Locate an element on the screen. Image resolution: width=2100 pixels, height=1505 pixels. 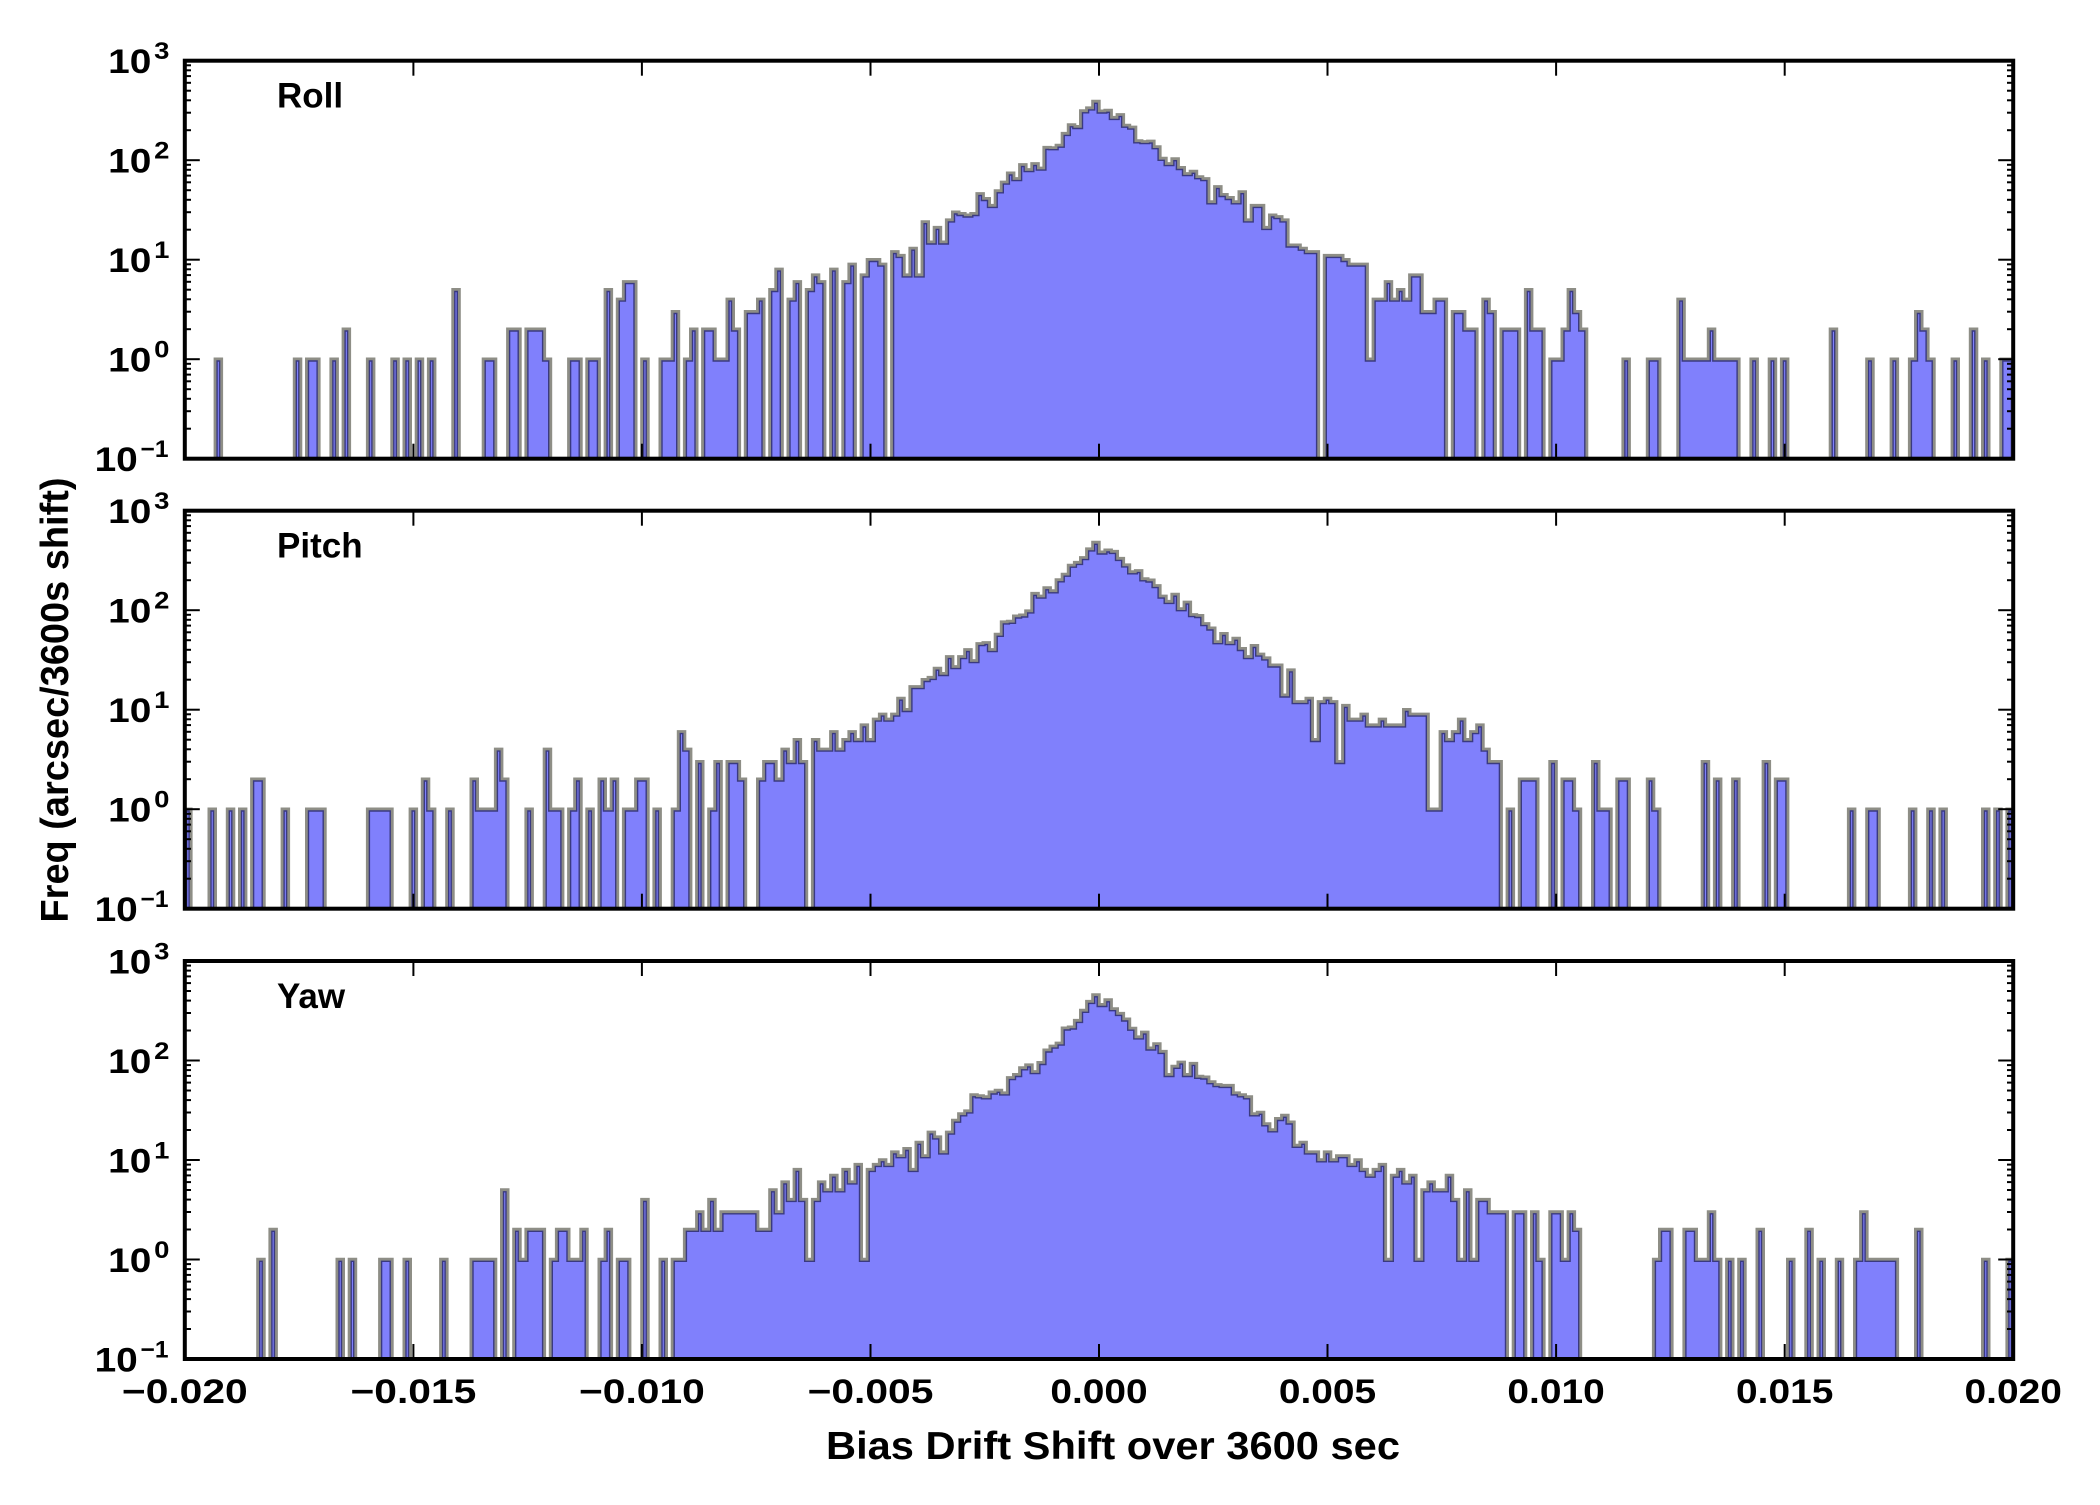
svg-text: −0.005 is located at coordinates (871, 1392).